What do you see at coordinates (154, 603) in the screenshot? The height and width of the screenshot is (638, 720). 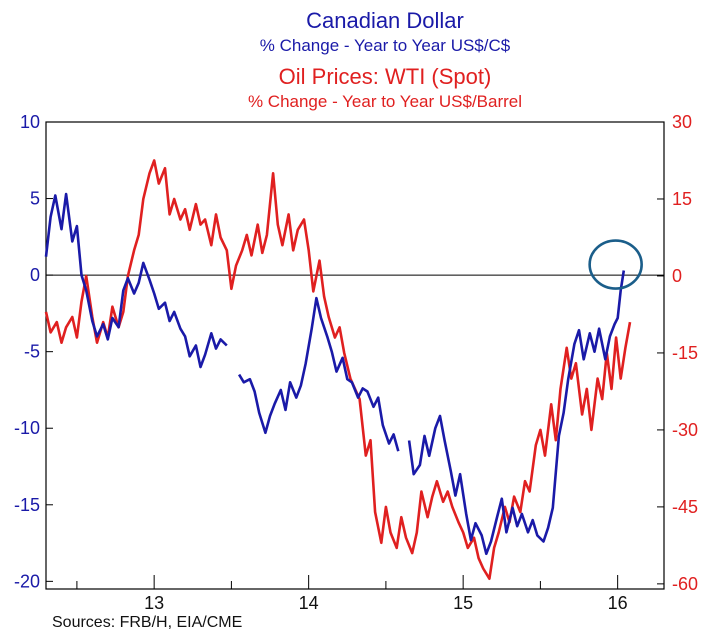 I see `x-tick-label: 13` at bounding box center [154, 603].